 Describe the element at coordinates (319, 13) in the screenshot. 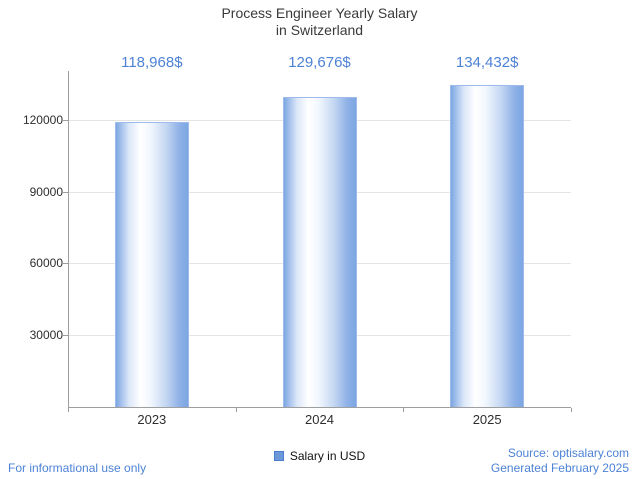

I see `chart-title-line1: Process Engineer Yearly Salary` at that location.